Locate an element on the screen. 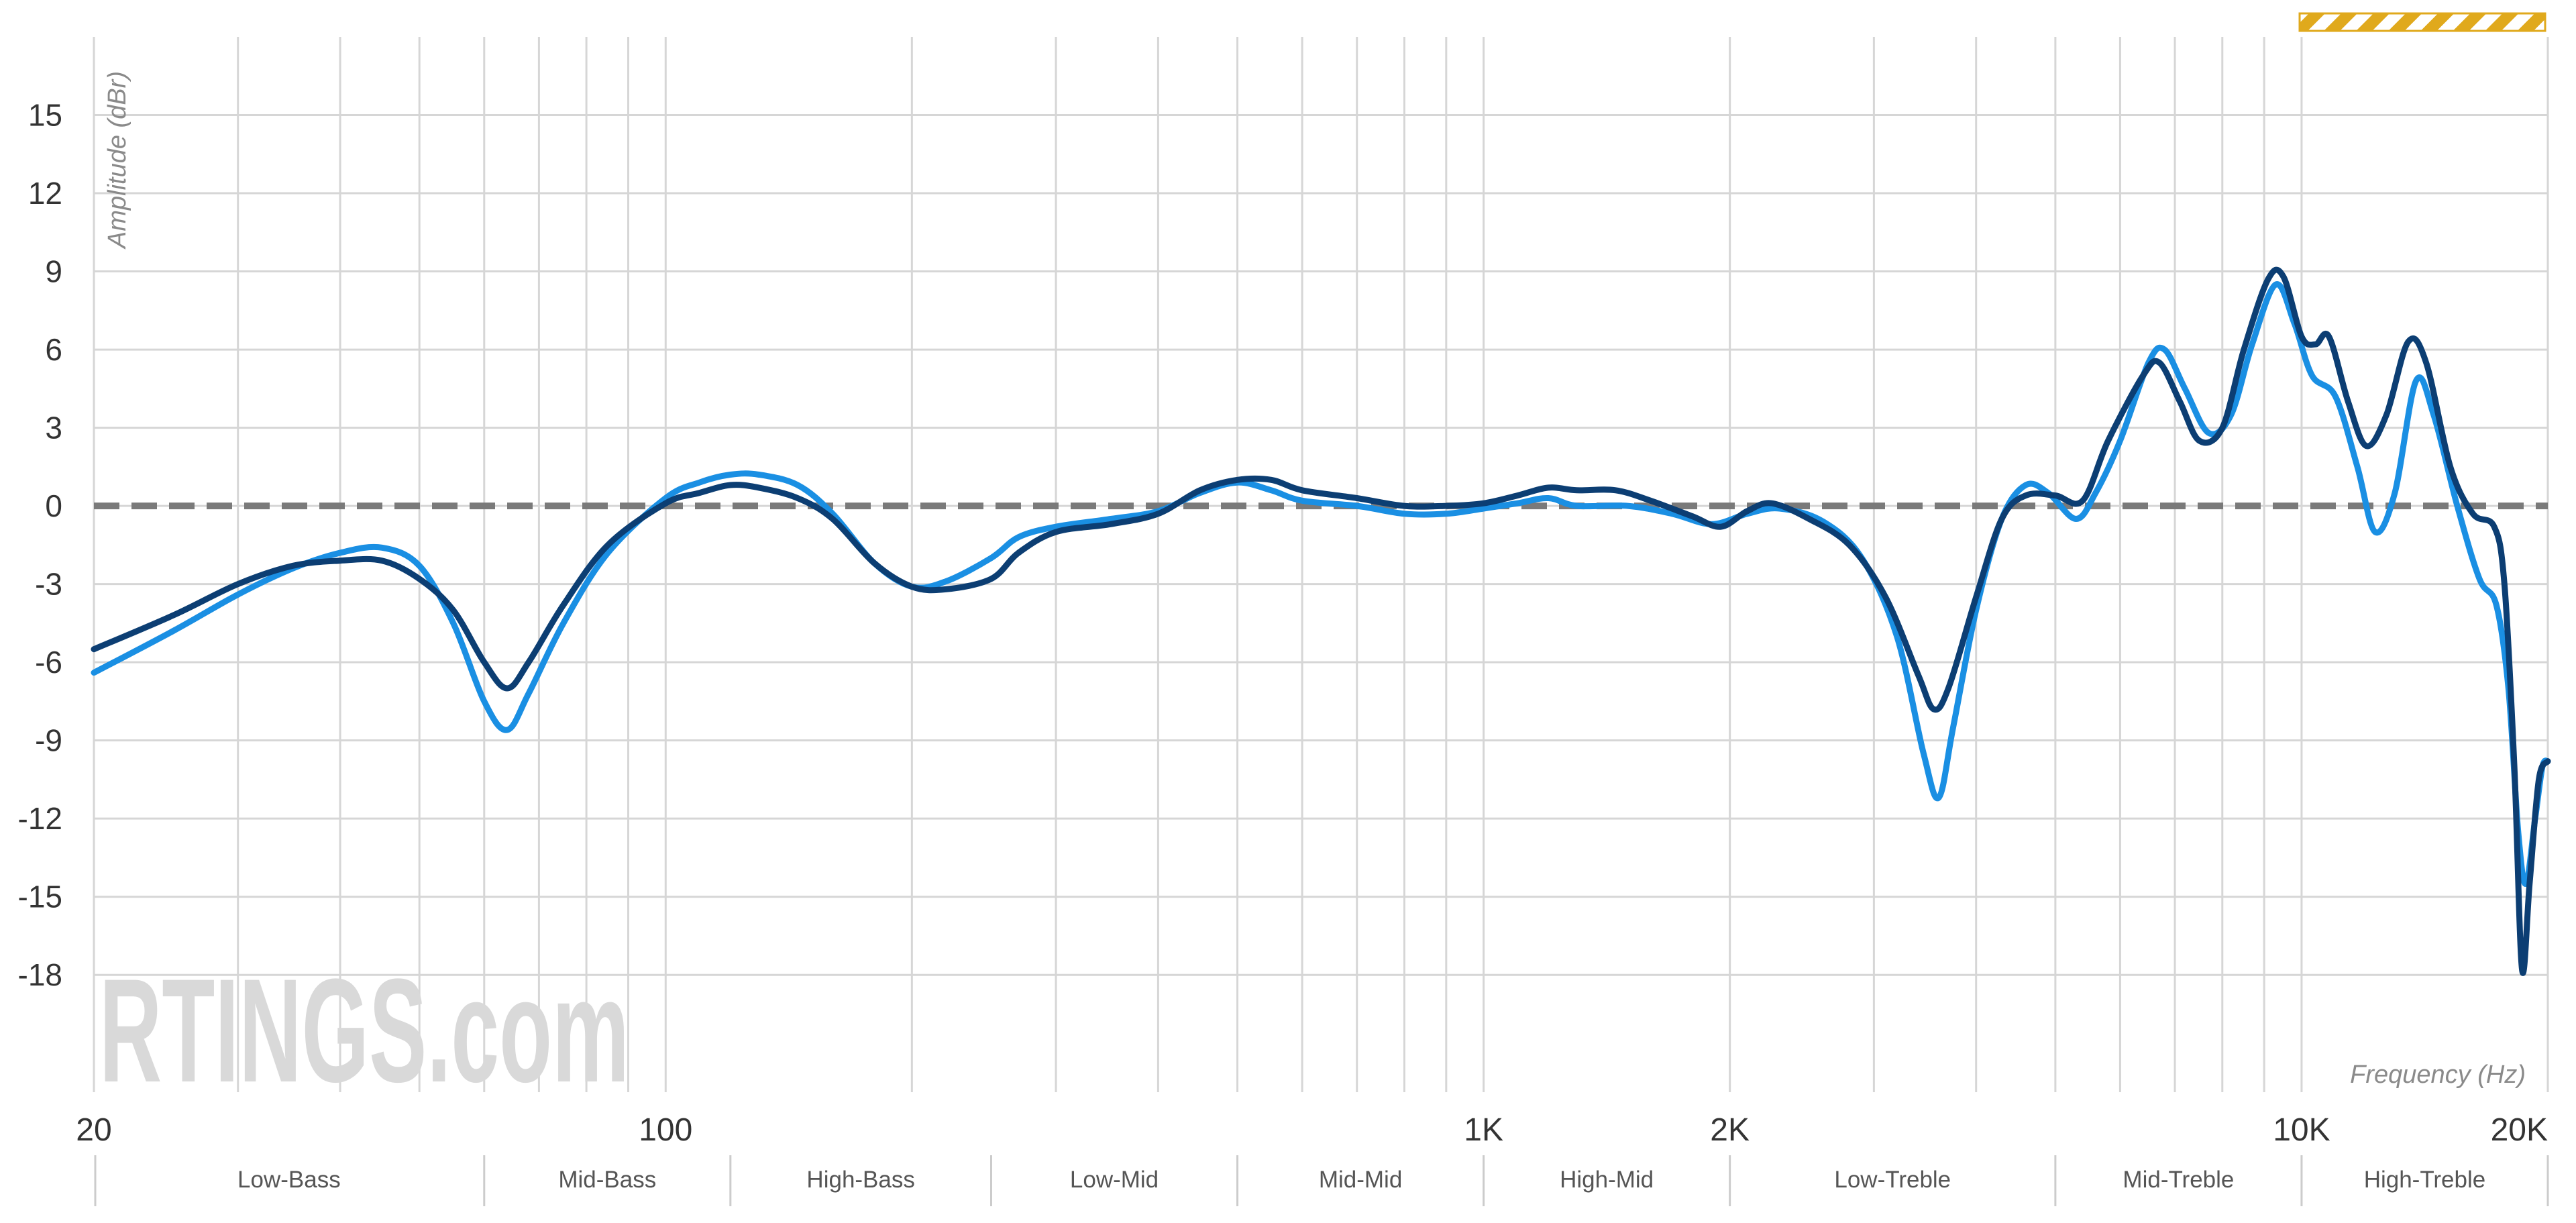 The height and width of the screenshot is (1223, 2576). y-tick-label: 12 is located at coordinates (45, 194).